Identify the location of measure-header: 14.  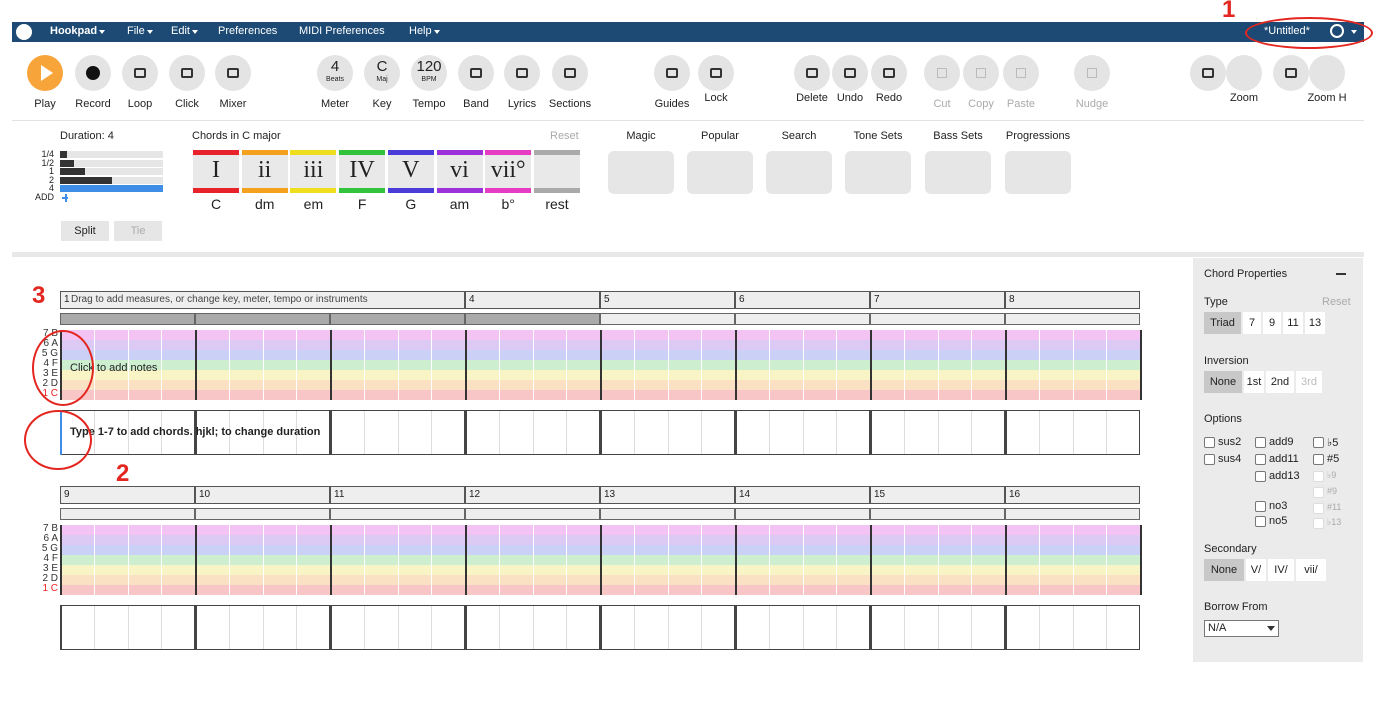
(802, 495).